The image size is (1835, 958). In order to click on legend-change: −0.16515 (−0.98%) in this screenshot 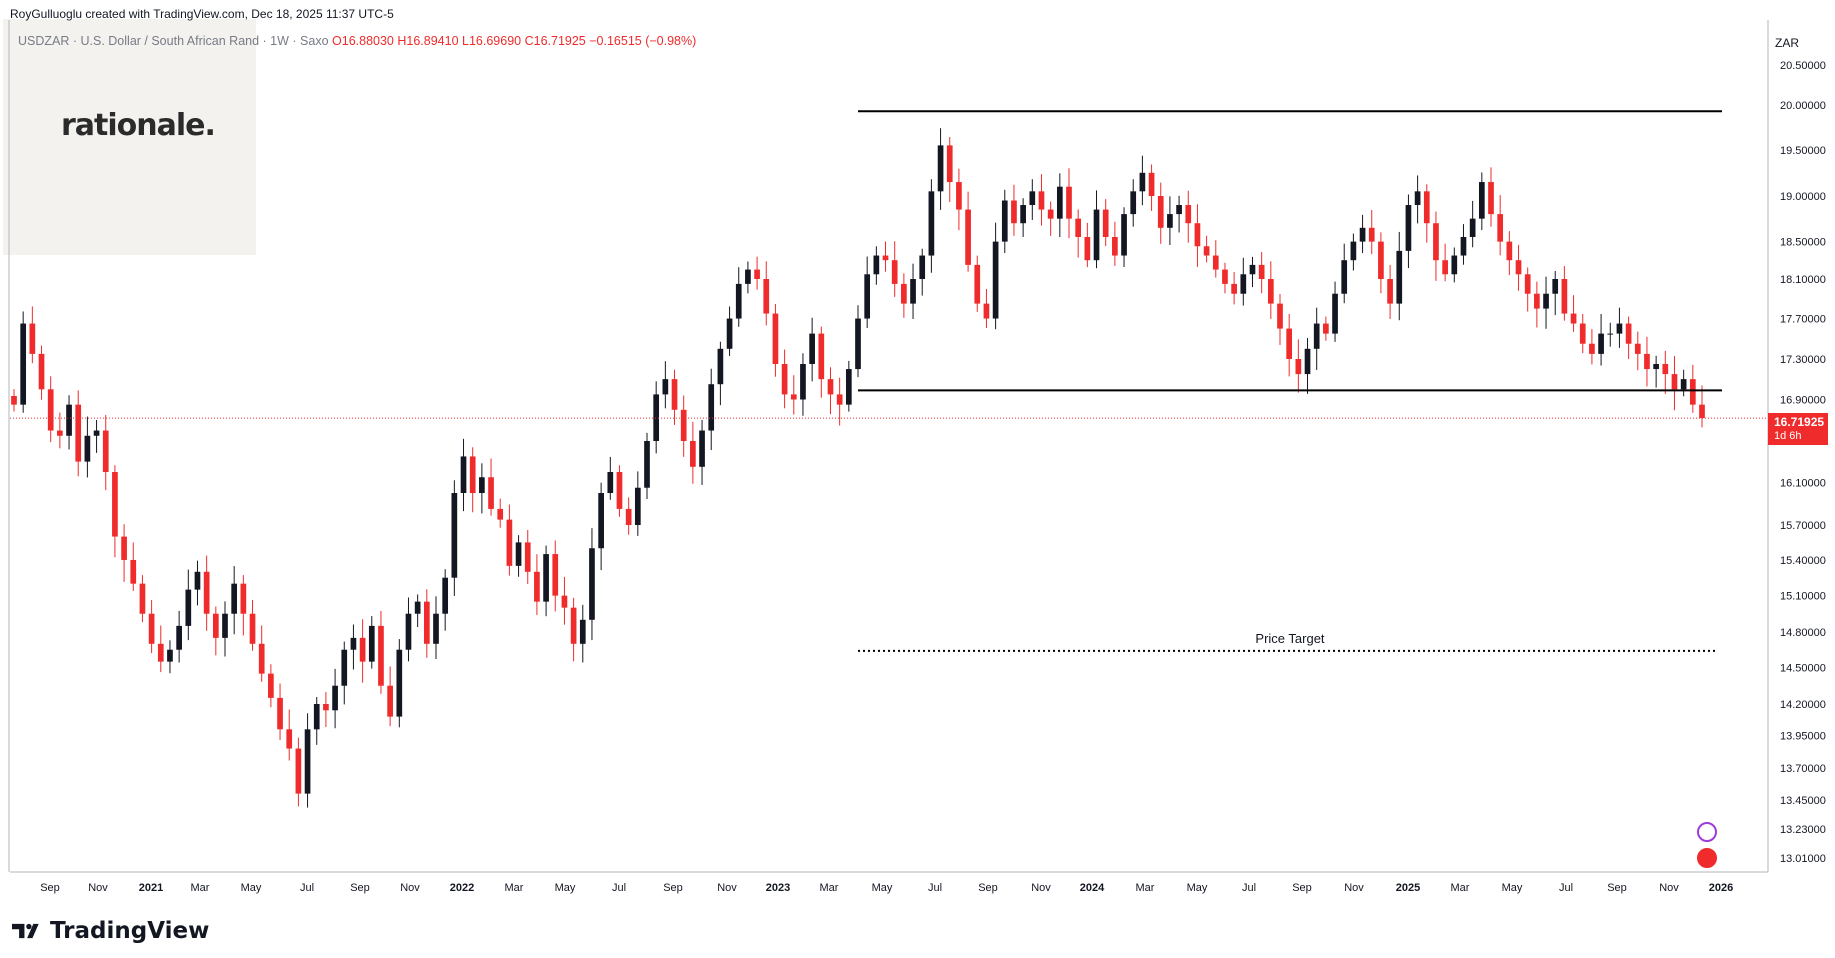, I will do `click(643, 41)`.